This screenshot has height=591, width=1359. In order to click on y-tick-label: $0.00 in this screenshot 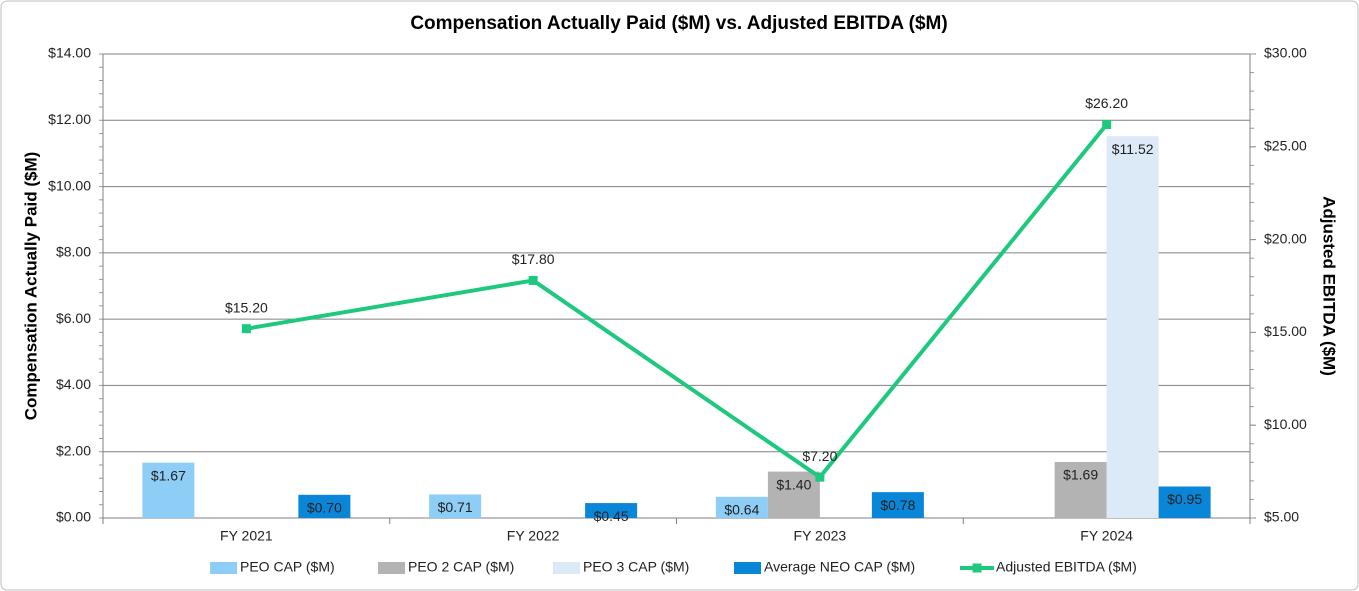, I will do `click(73, 517)`.